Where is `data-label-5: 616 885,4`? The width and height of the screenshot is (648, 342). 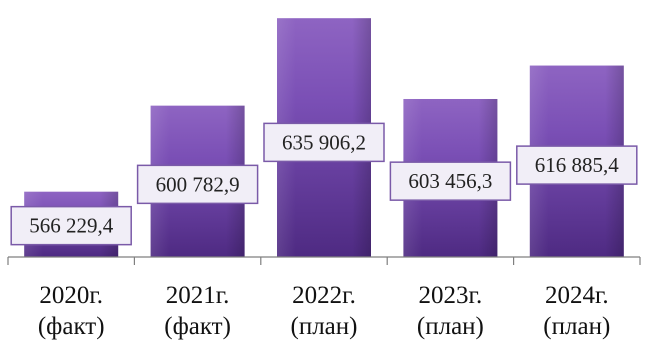 data-label-5: 616 885,4 is located at coordinates (577, 165).